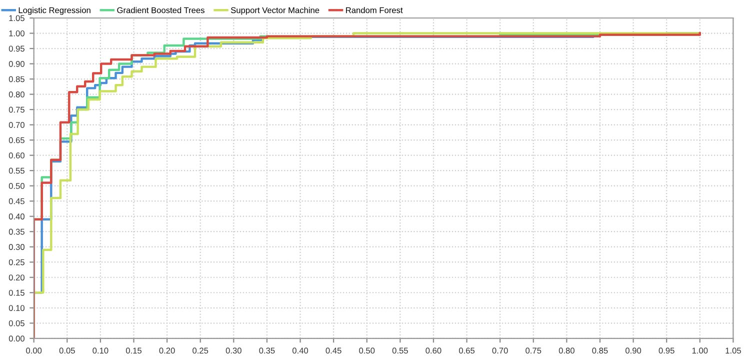 This screenshot has width=752, height=360. Describe the element at coordinates (16, 140) in the screenshot. I see `y-tick-label: 0.65` at that location.